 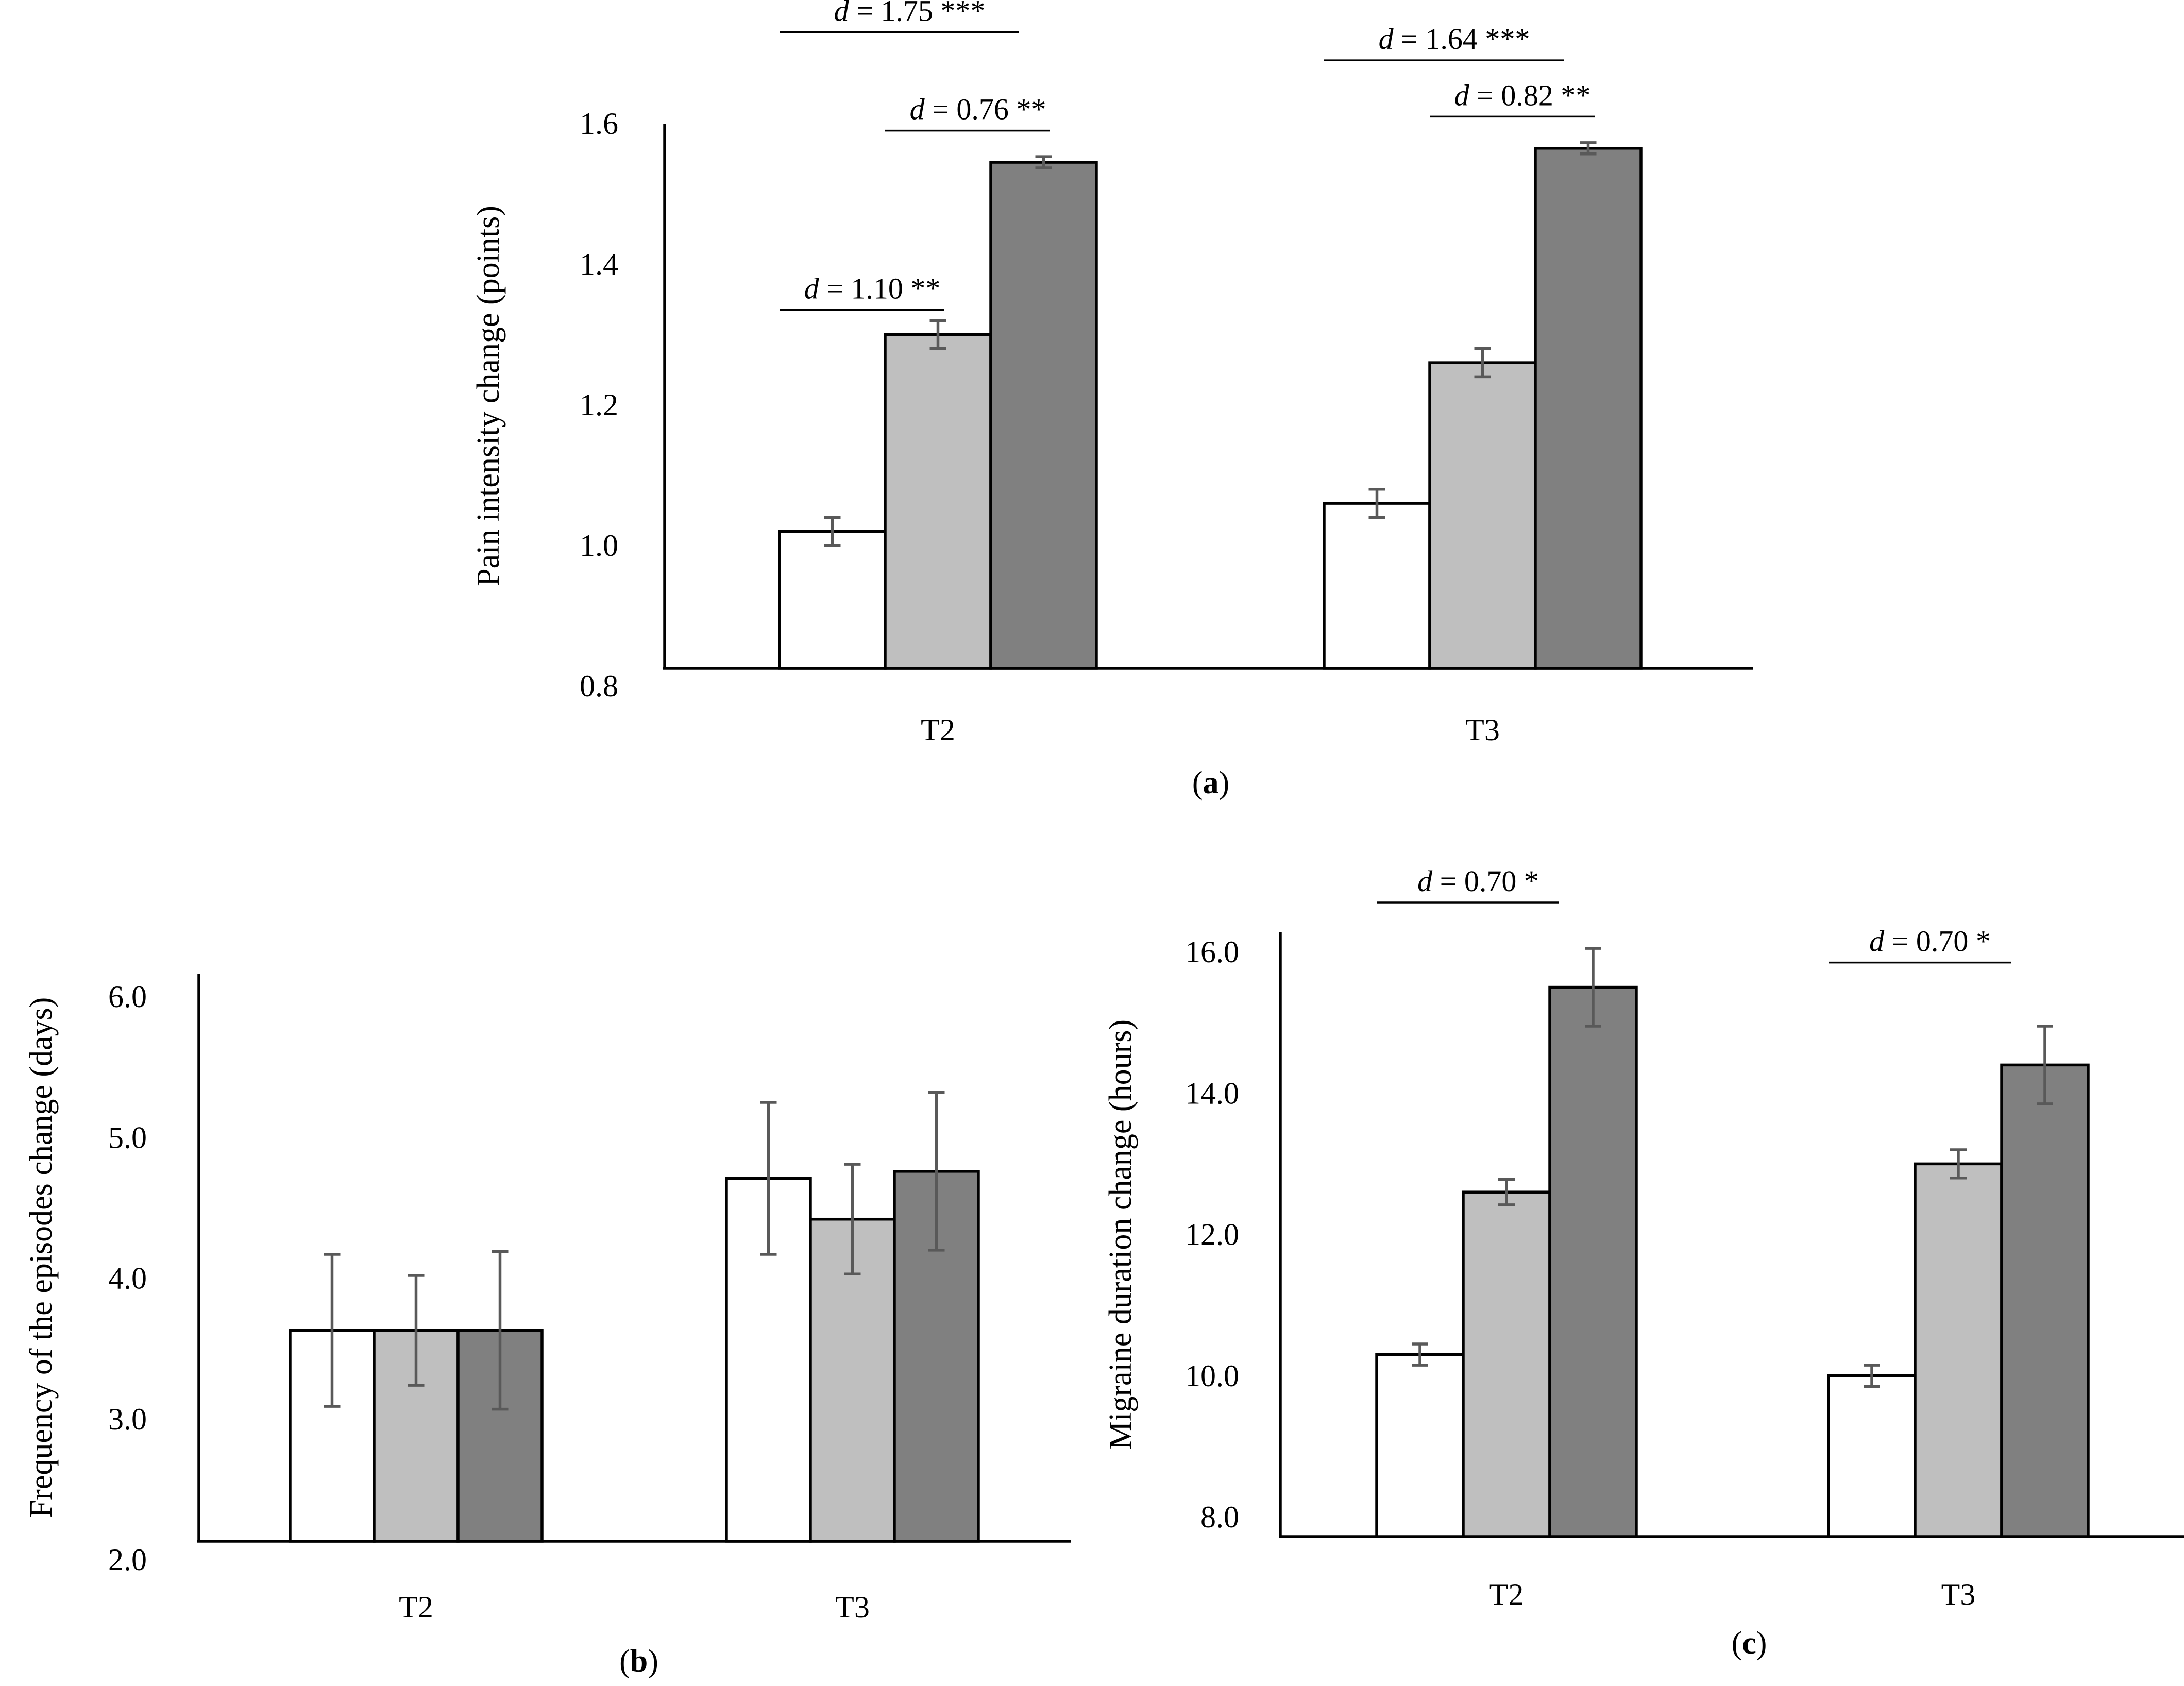 What do you see at coordinates (127, 1279) in the screenshot?
I see `y-tick-label: 4.0` at bounding box center [127, 1279].